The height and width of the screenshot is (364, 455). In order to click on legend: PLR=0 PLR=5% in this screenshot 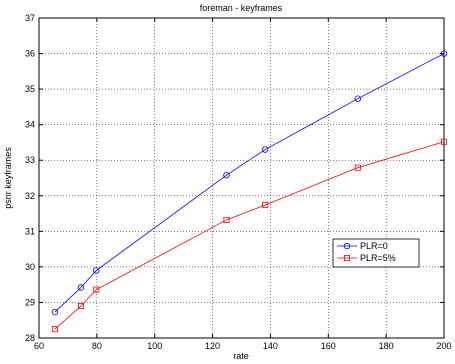, I will do `click(376, 253)`.